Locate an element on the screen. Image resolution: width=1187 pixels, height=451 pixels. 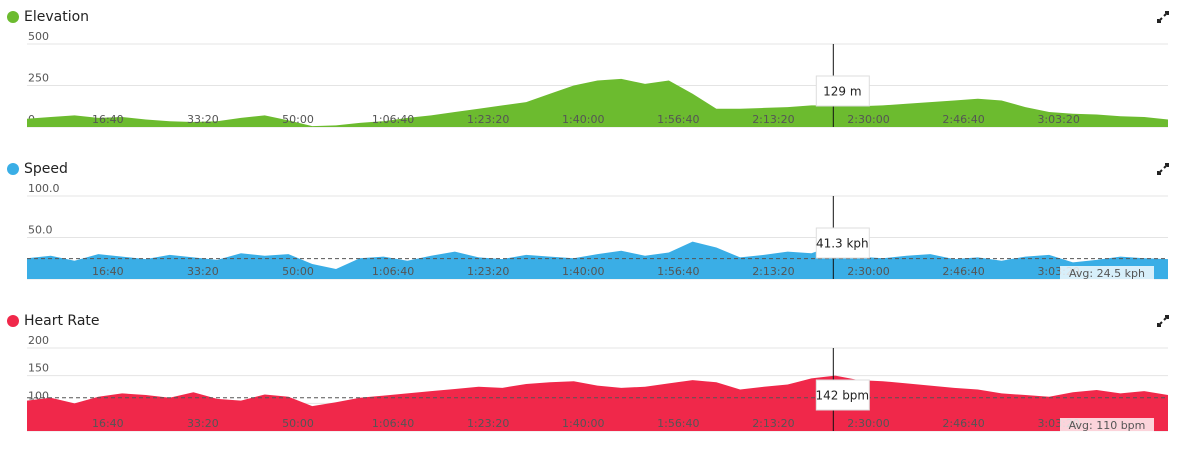
y-tick-label: 500 is located at coordinates (38, 36).